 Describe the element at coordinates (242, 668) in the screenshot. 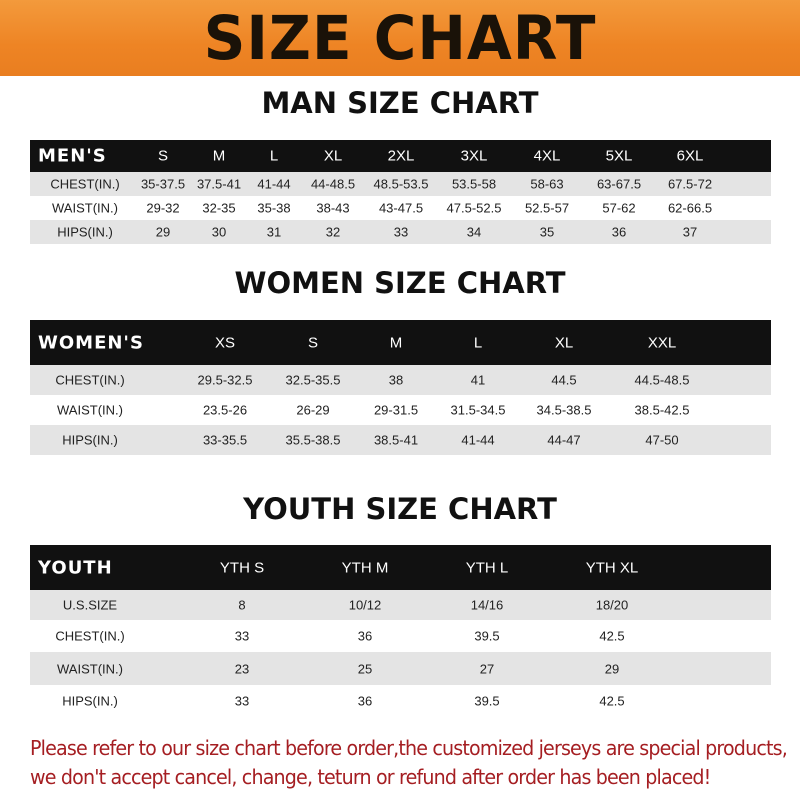

I see `measurement-cell: 23` at that location.